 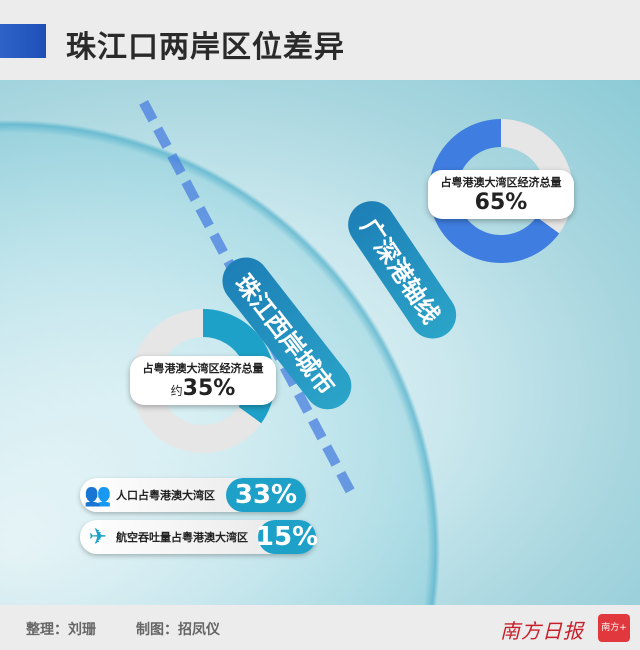 What do you see at coordinates (501, 182) in the screenshot?
I see `east-donut-caption: 占粤港澳大湾区经济总量` at bounding box center [501, 182].